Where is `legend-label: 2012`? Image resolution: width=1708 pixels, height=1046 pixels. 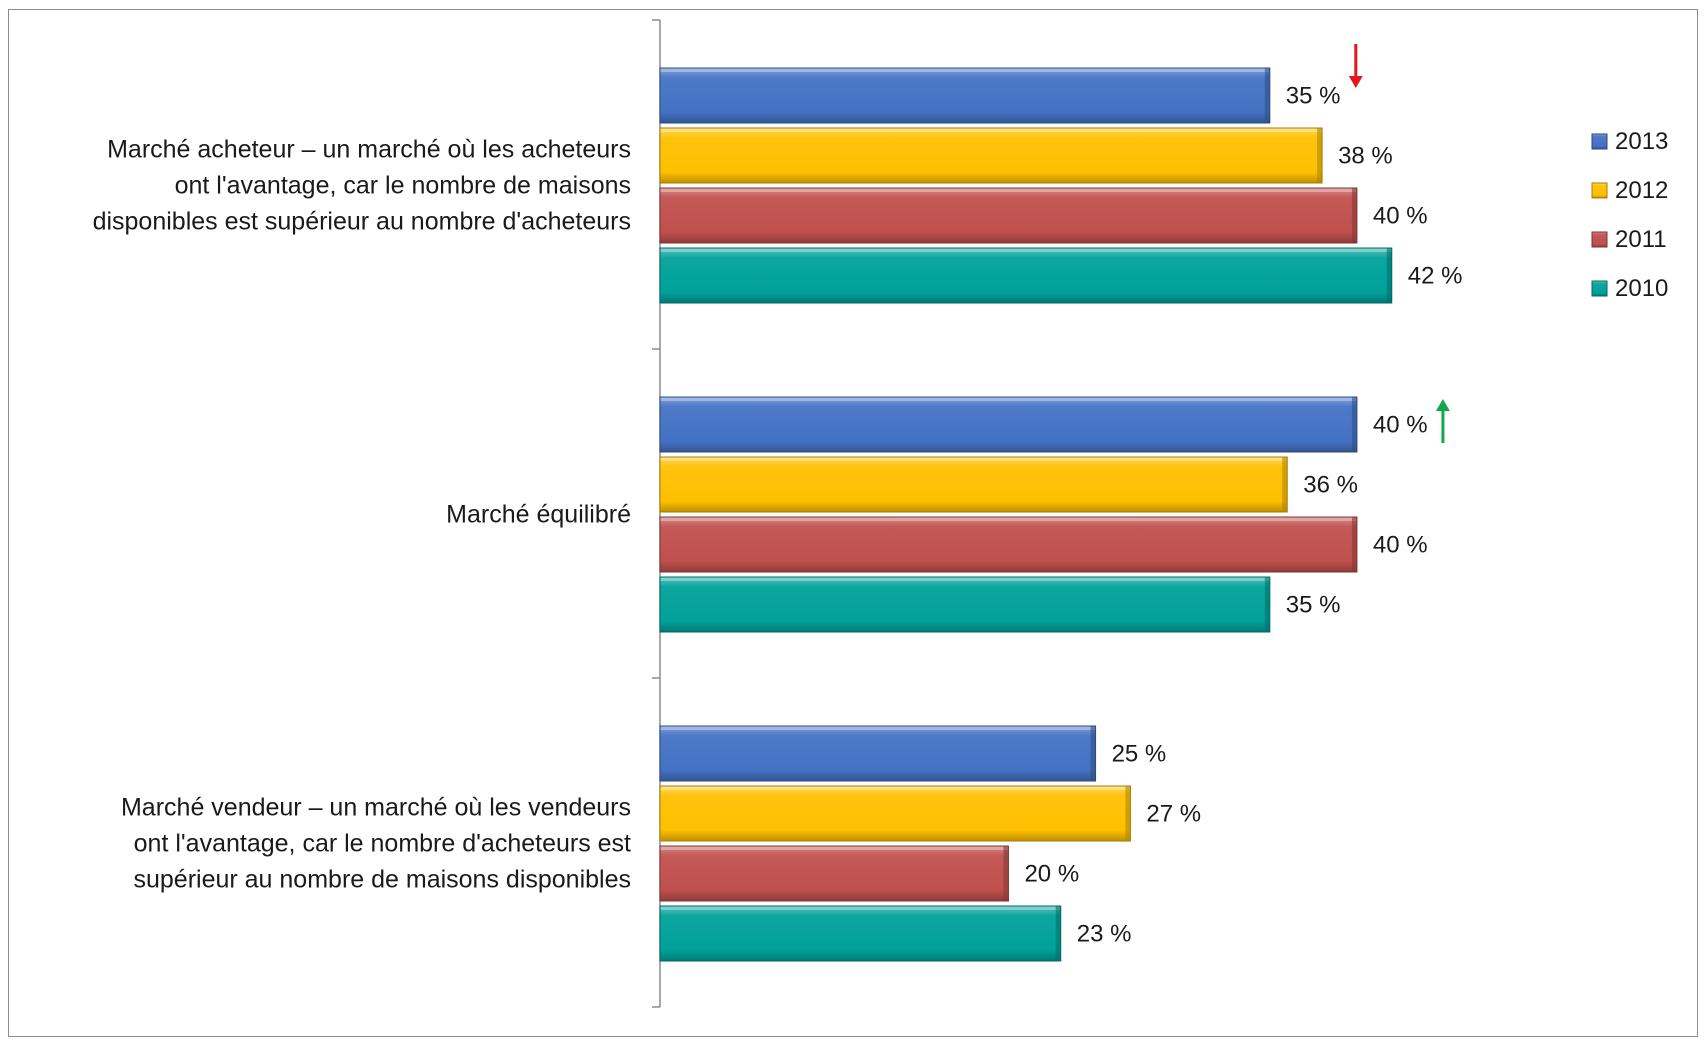 legend-label: 2012 is located at coordinates (1641, 190).